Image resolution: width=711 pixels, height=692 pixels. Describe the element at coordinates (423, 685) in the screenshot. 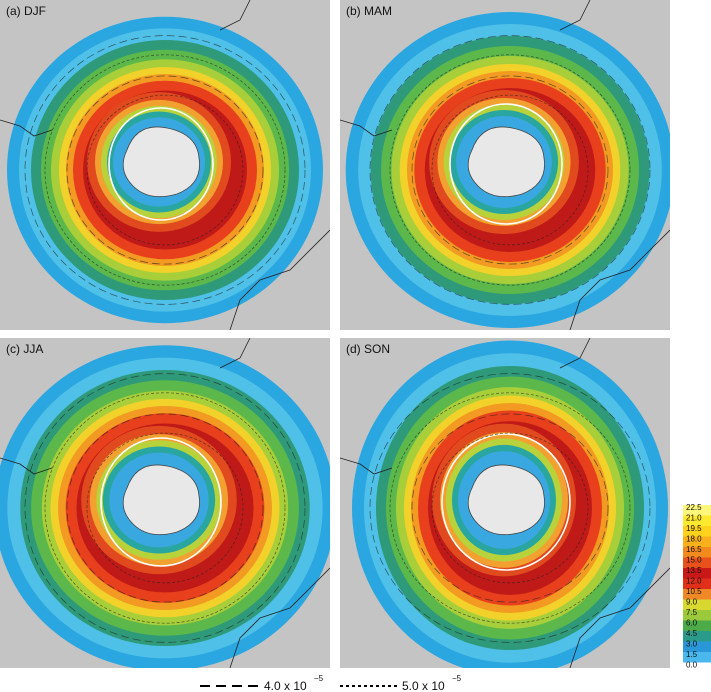

I see `legend-text: 5.0 x 10` at that location.